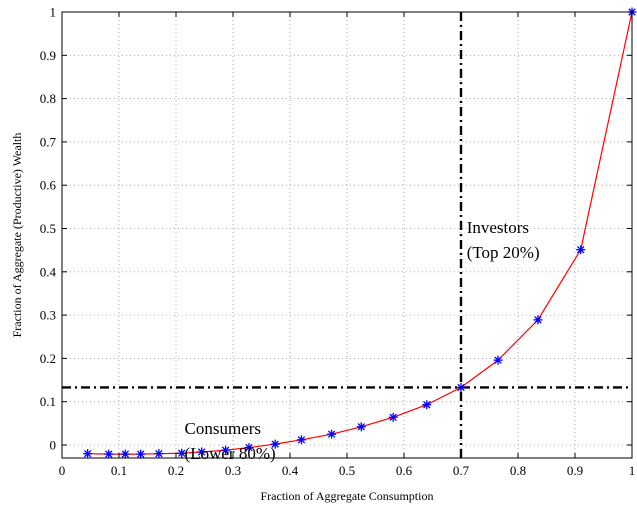 Image resolution: width=637 pixels, height=510 pixels. What do you see at coordinates (53, 445) in the screenshot?
I see `y-tick-label: 0` at bounding box center [53, 445].